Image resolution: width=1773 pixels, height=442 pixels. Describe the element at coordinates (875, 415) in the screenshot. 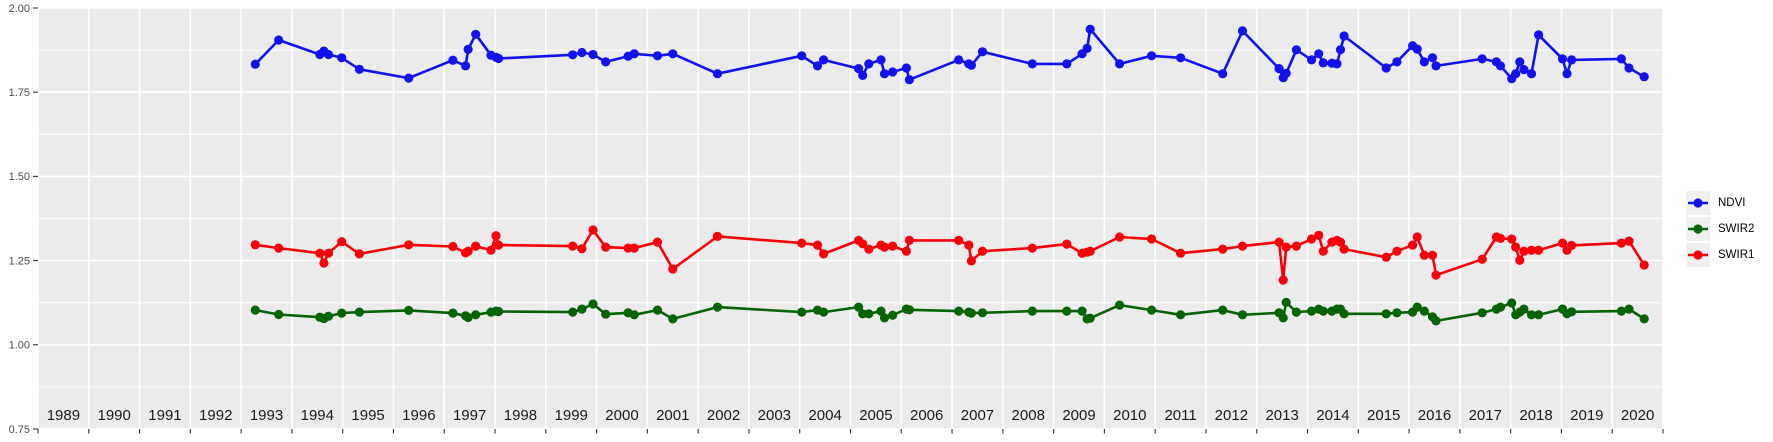

I see `x-year-label: 2005` at that location.